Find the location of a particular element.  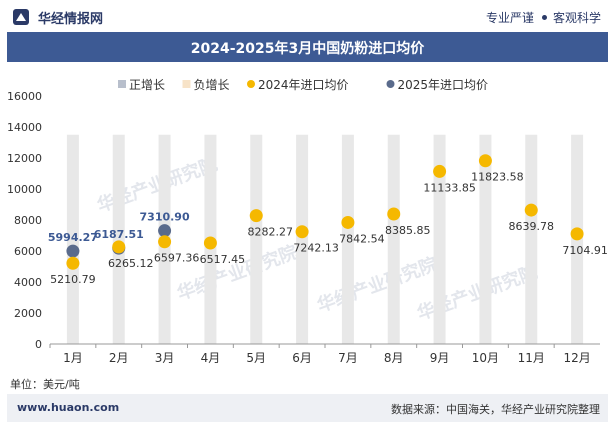

x-tick-label: 5月 is located at coordinates (256, 358).